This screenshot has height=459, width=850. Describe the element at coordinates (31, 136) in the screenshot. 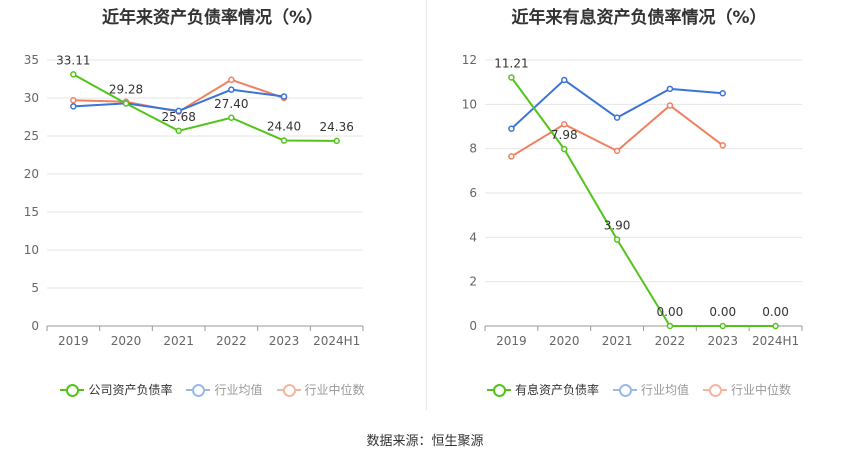

I see `y-tick-label: 25` at that location.